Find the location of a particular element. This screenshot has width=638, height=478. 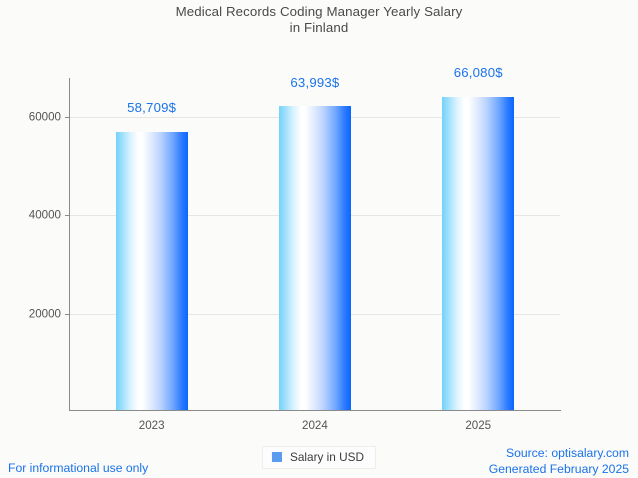

bar-2025 is located at coordinates (478, 253).